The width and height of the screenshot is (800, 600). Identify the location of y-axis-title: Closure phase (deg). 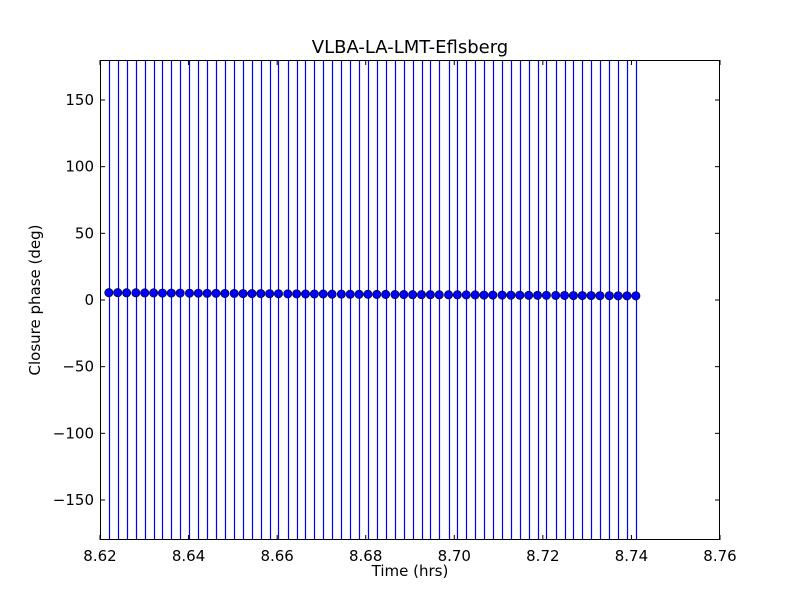
(35, 300).